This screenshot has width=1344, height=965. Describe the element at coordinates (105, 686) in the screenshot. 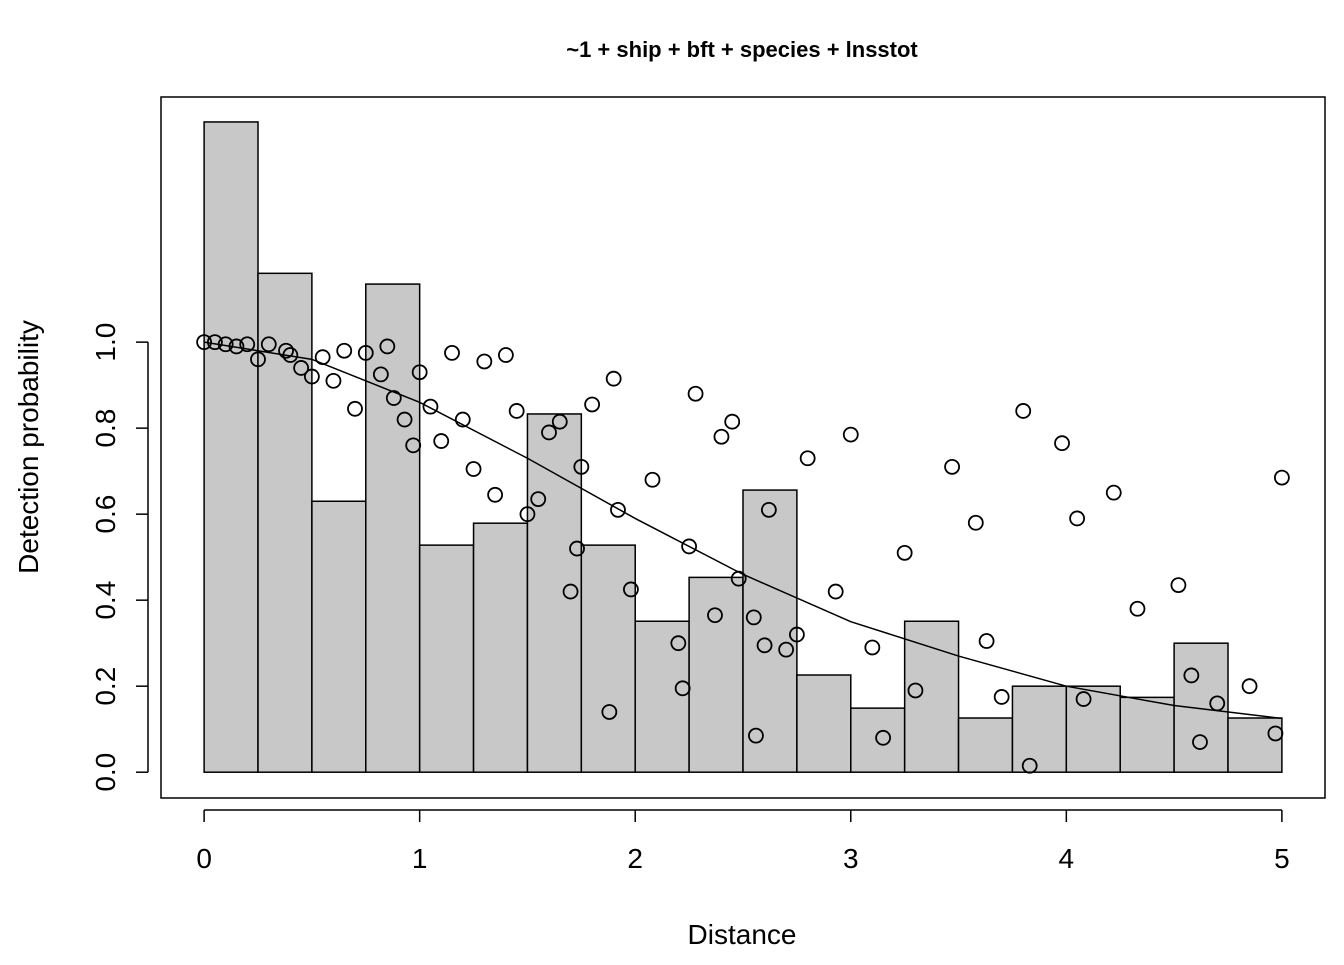

I see `y-tick-label: 0.2` at that location.